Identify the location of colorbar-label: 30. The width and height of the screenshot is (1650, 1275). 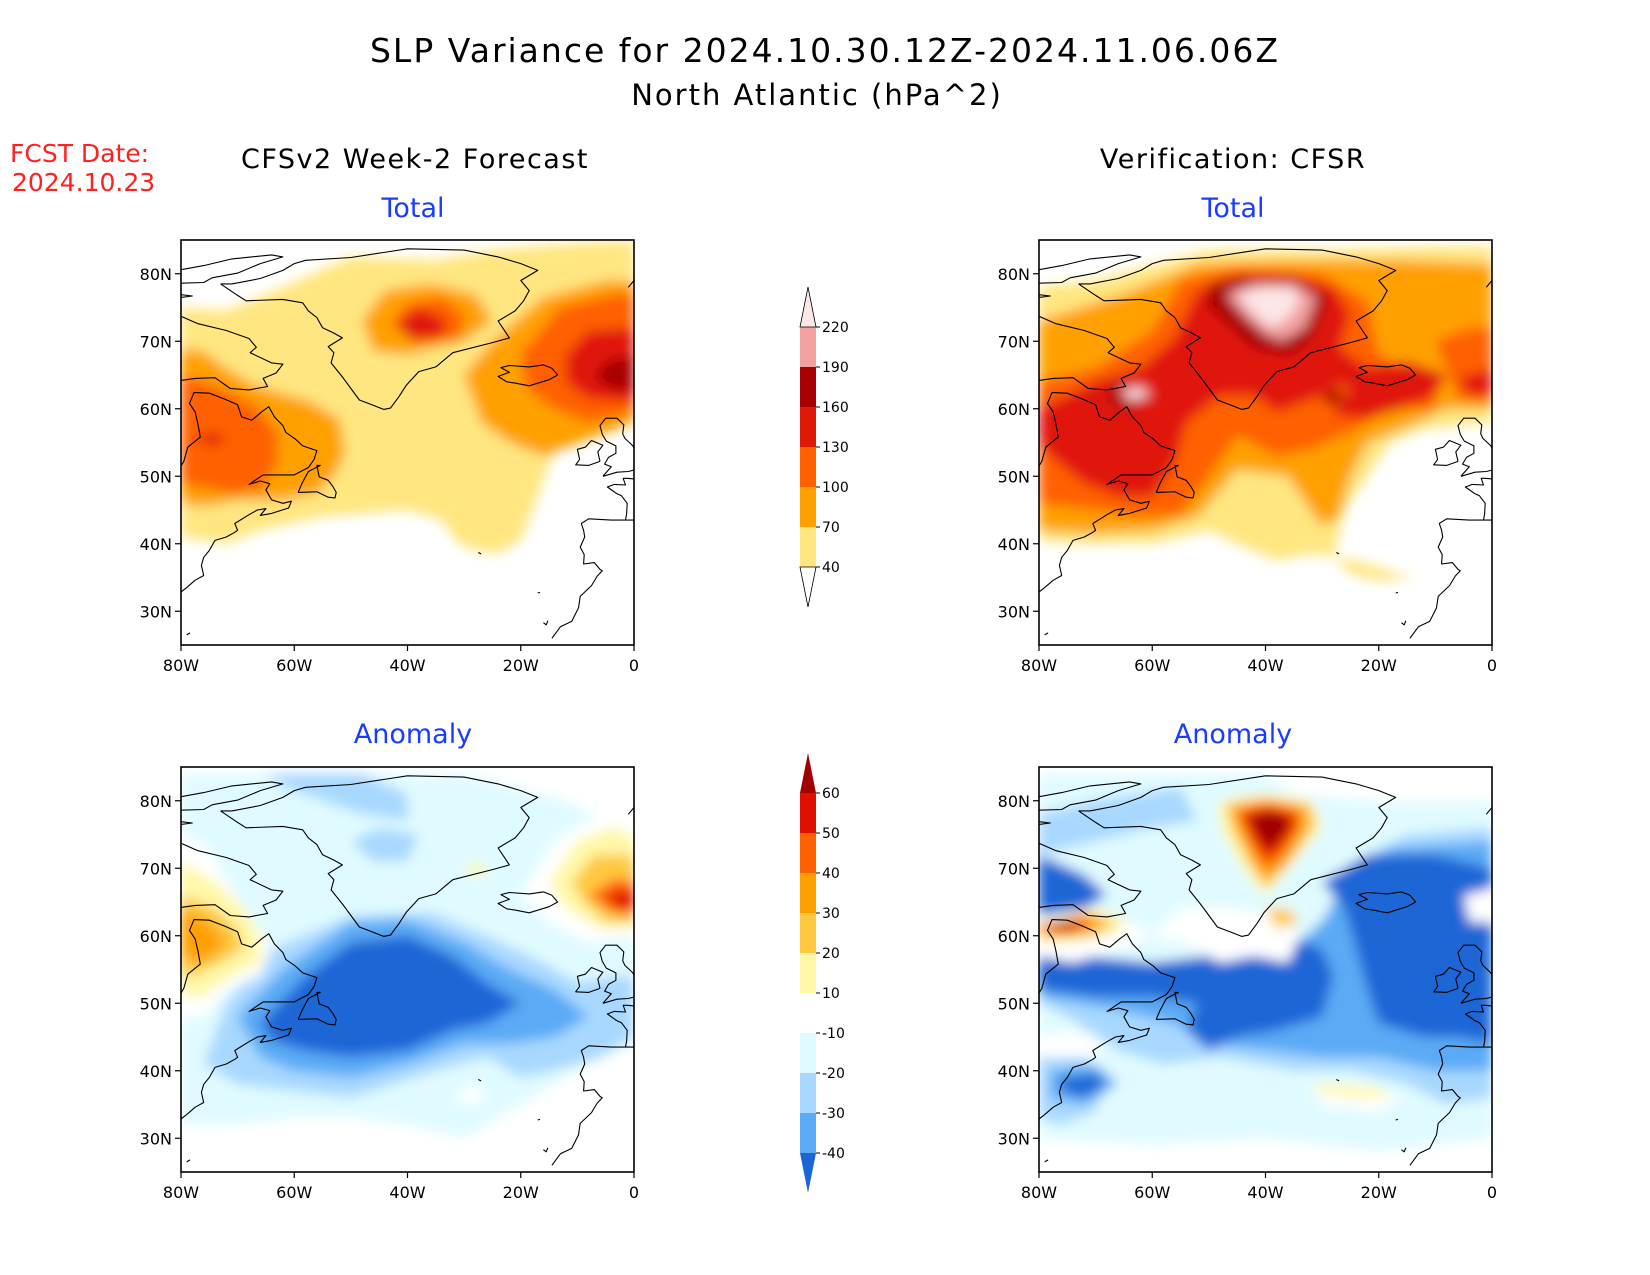
(831, 914).